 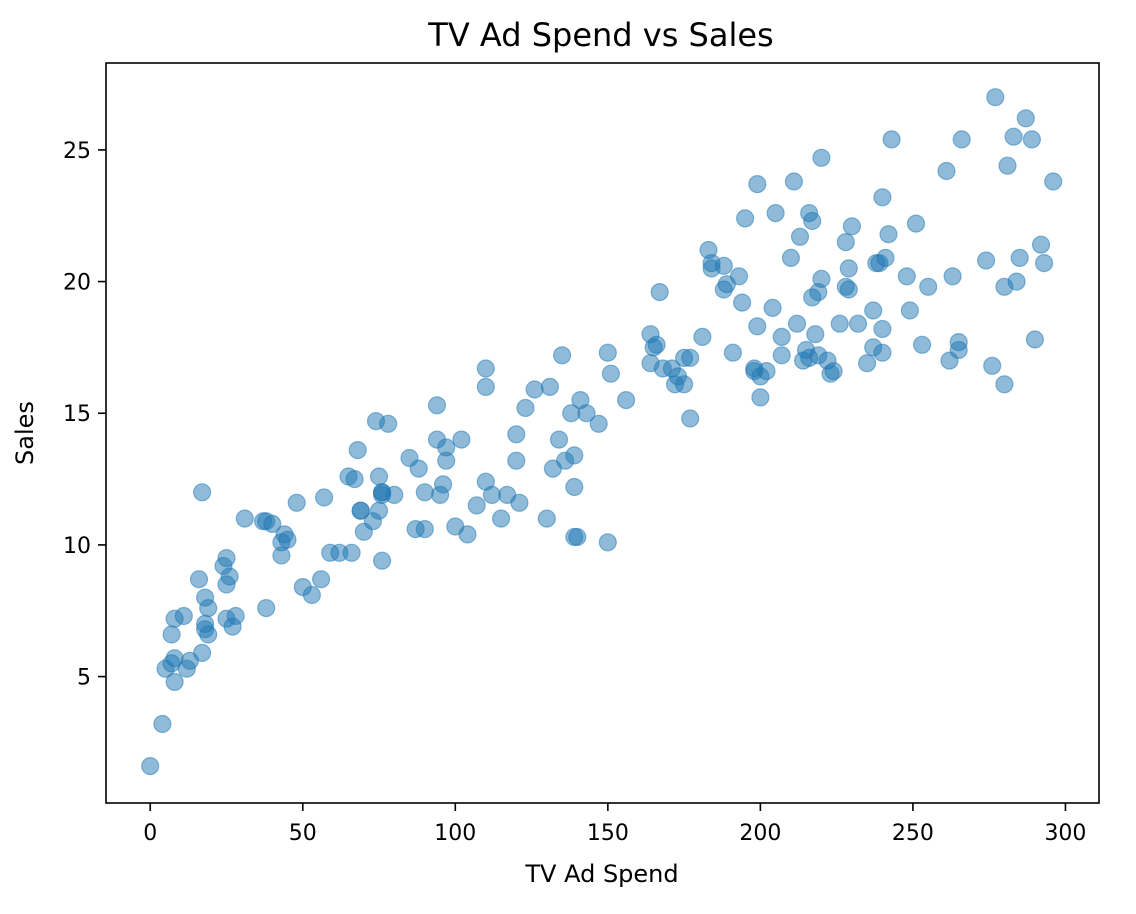 I want to click on x-axis: 0 50 100 150 200 250 300, so click(x=614, y=824).